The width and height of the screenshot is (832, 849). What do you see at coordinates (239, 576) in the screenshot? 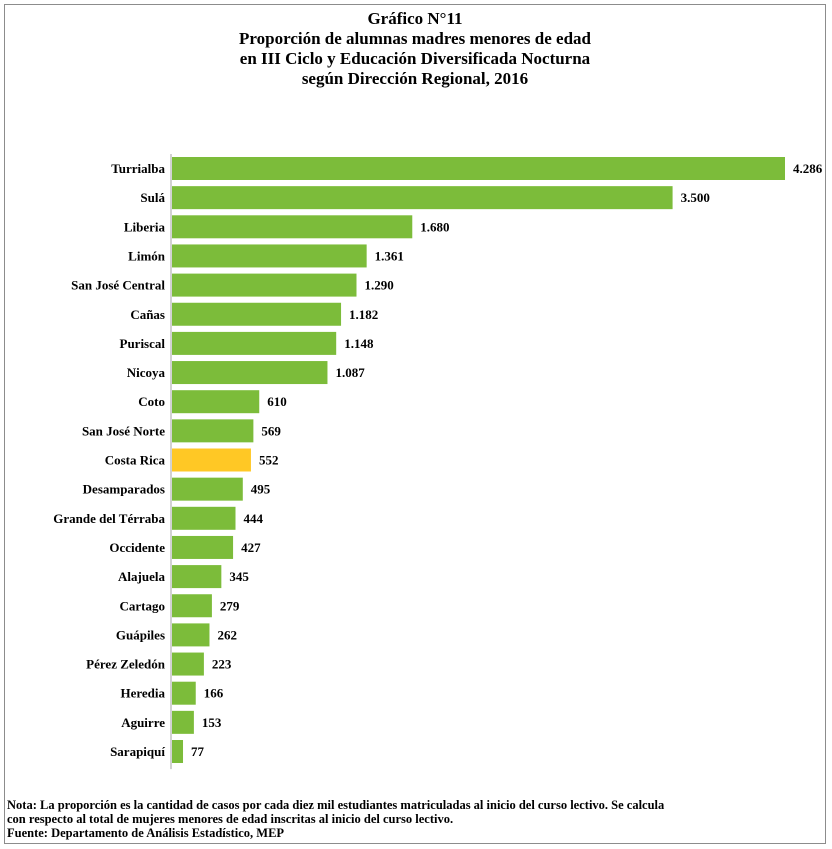
I see `data-label: 345` at bounding box center [239, 576].